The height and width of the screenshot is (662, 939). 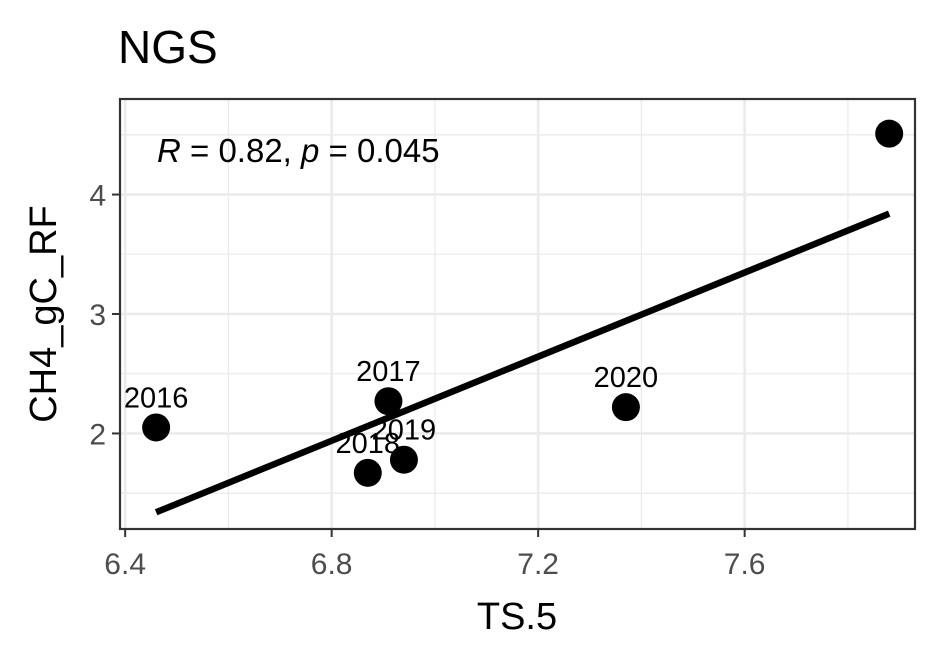 What do you see at coordinates (517, 617) in the screenshot?
I see `x-axis-title: TS.5` at bounding box center [517, 617].